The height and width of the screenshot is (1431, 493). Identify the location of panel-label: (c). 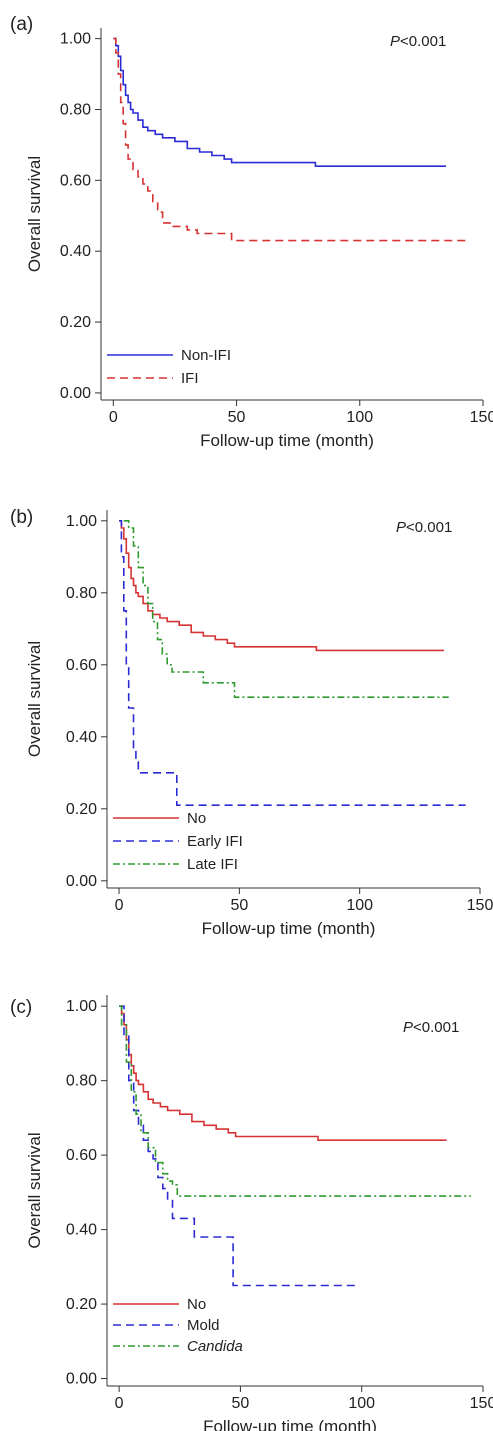
(21, 1007).